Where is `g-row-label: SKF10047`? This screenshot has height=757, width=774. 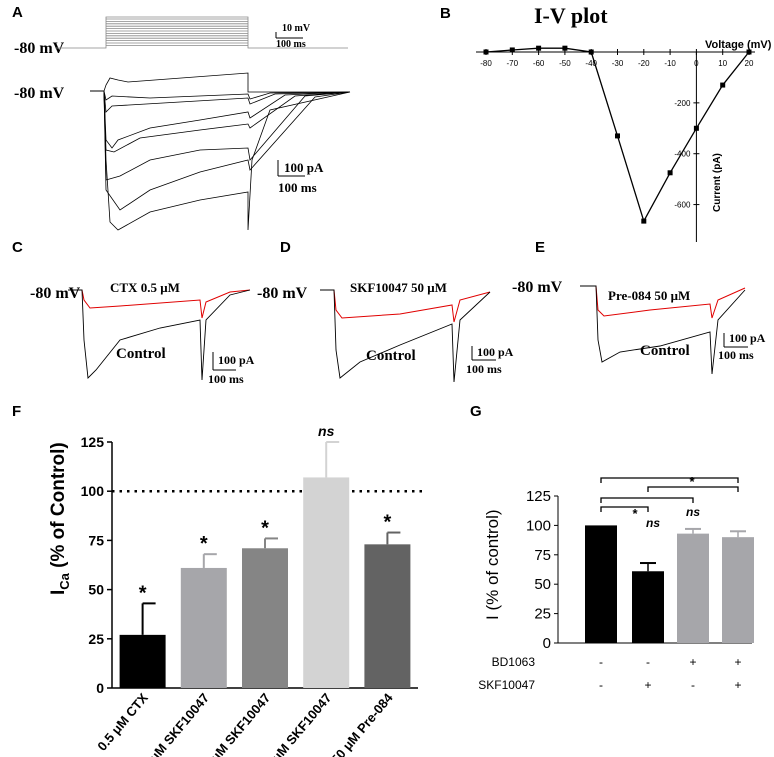
g-row-label: SKF10047 is located at coordinates (506, 685).